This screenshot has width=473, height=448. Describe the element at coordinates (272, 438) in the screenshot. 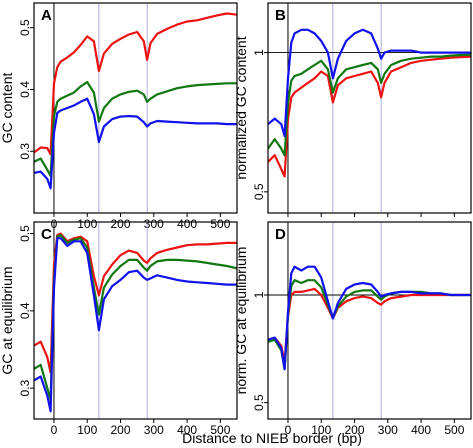

I see `x-axis-label: Distance to NIEB border (bp)` at that location.